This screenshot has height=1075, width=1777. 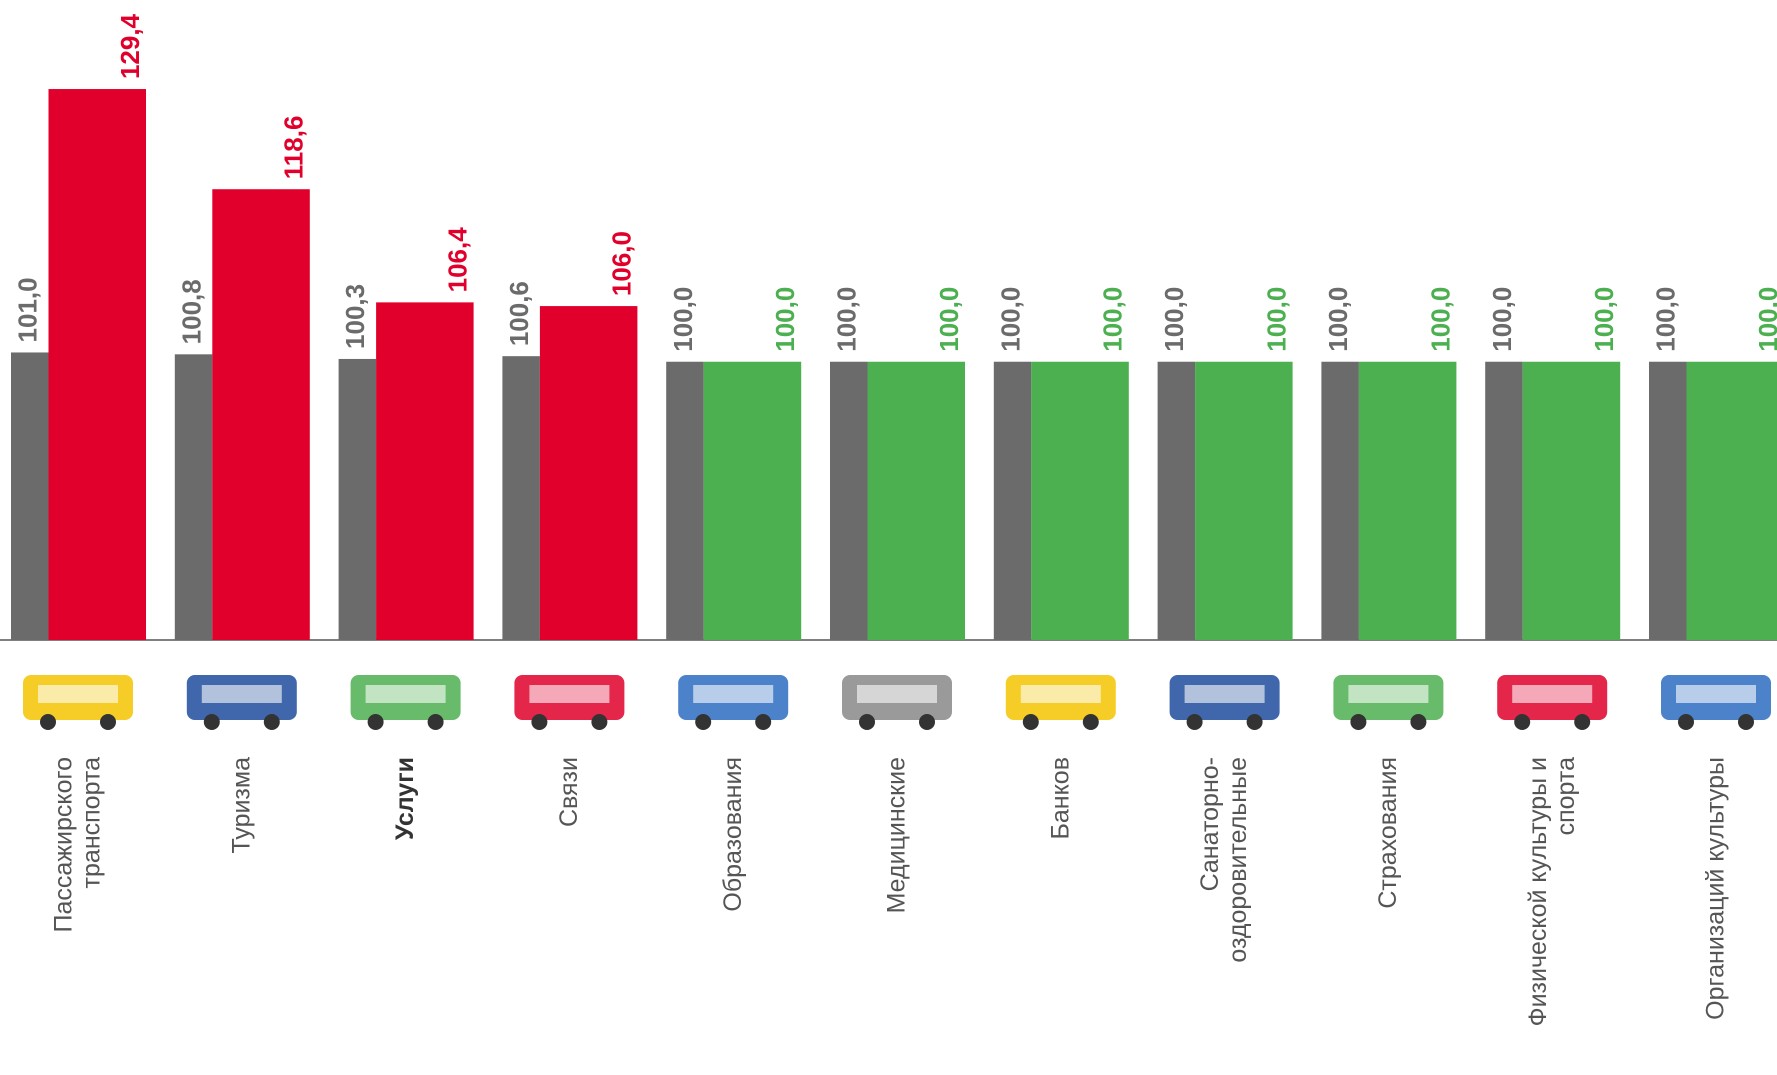 What do you see at coordinates (457, 260) in the screenshot?
I see `data-label: 106,4` at bounding box center [457, 260].